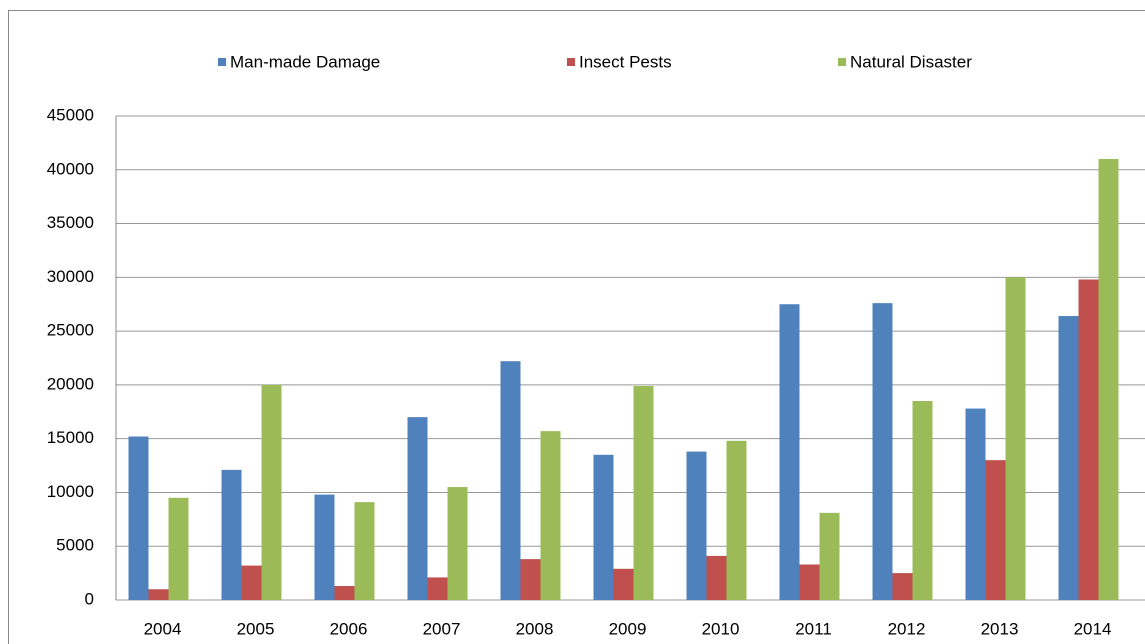 The width and height of the screenshot is (1145, 644). What do you see at coordinates (70, 383) in the screenshot?
I see `y-tick-label: 20000` at bounding box center [70, 383].